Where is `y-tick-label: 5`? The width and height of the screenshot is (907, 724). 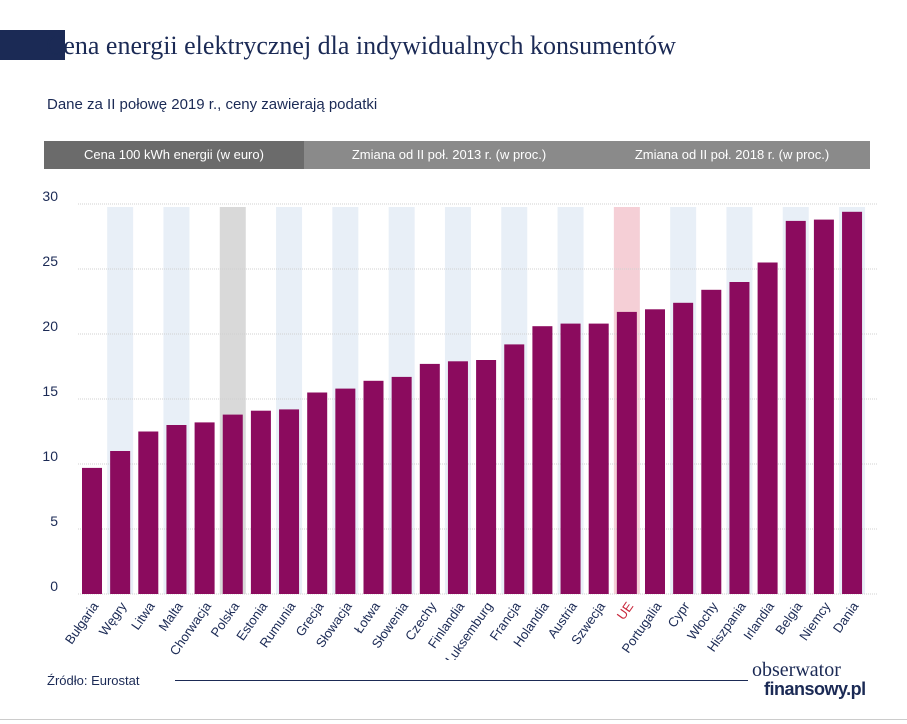
y-tick-label: 5 is located at coordinates (54, 521).